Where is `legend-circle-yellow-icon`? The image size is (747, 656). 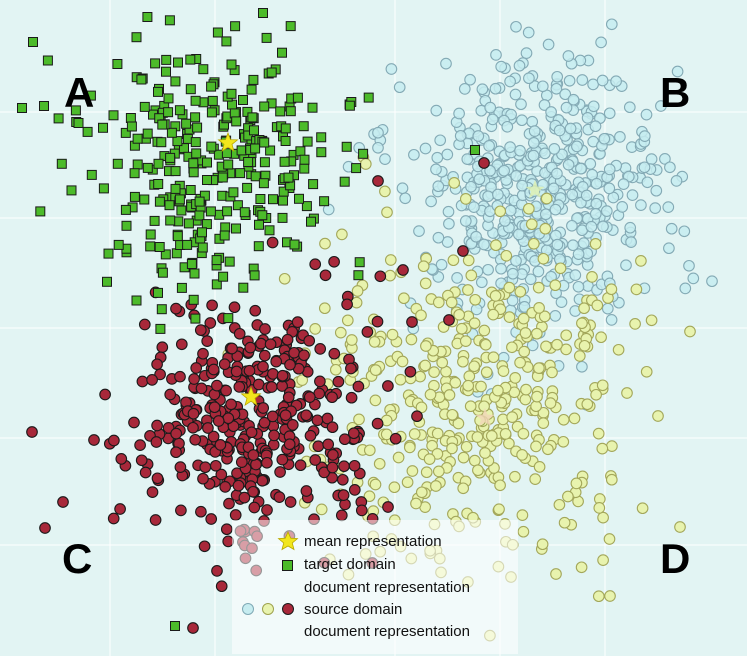 legend-circle-yellow-icon is located at coordinates (268, 609).